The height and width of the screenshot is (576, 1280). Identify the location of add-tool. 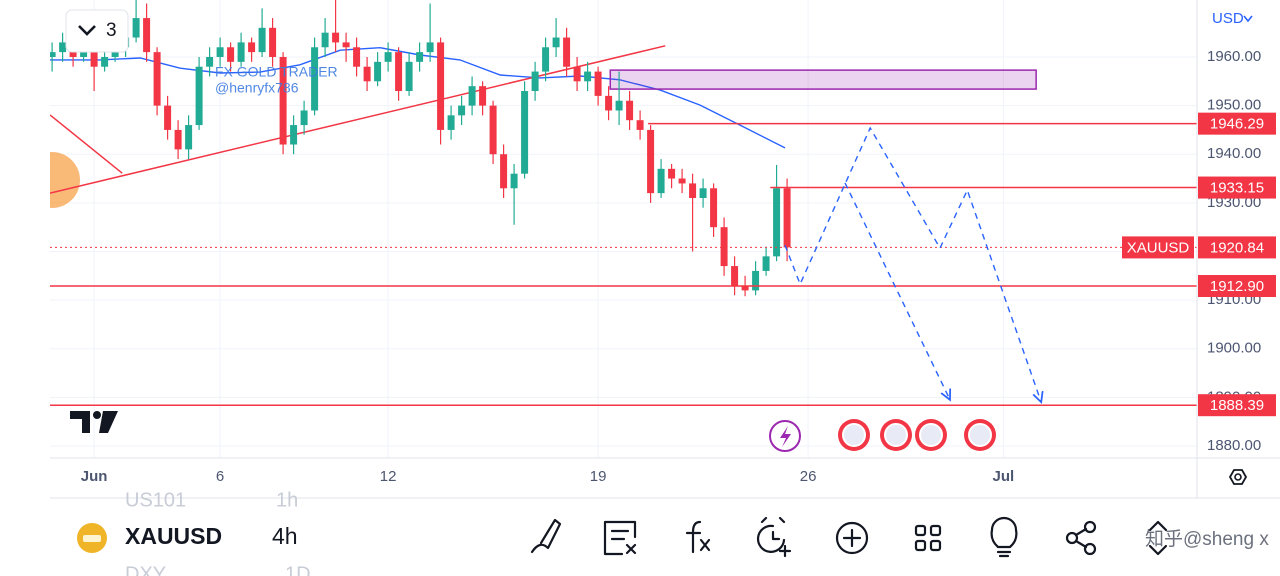
(852, 538).